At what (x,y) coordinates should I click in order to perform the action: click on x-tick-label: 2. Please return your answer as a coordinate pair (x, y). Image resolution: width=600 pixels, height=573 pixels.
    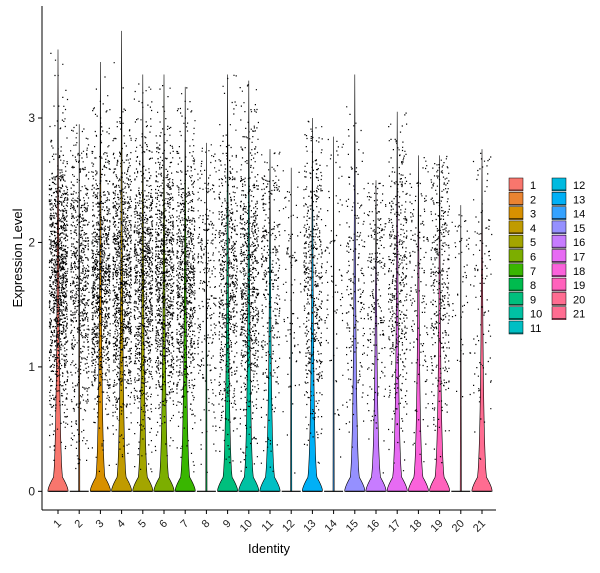
    Looking at the image, I should click on (79, 524).